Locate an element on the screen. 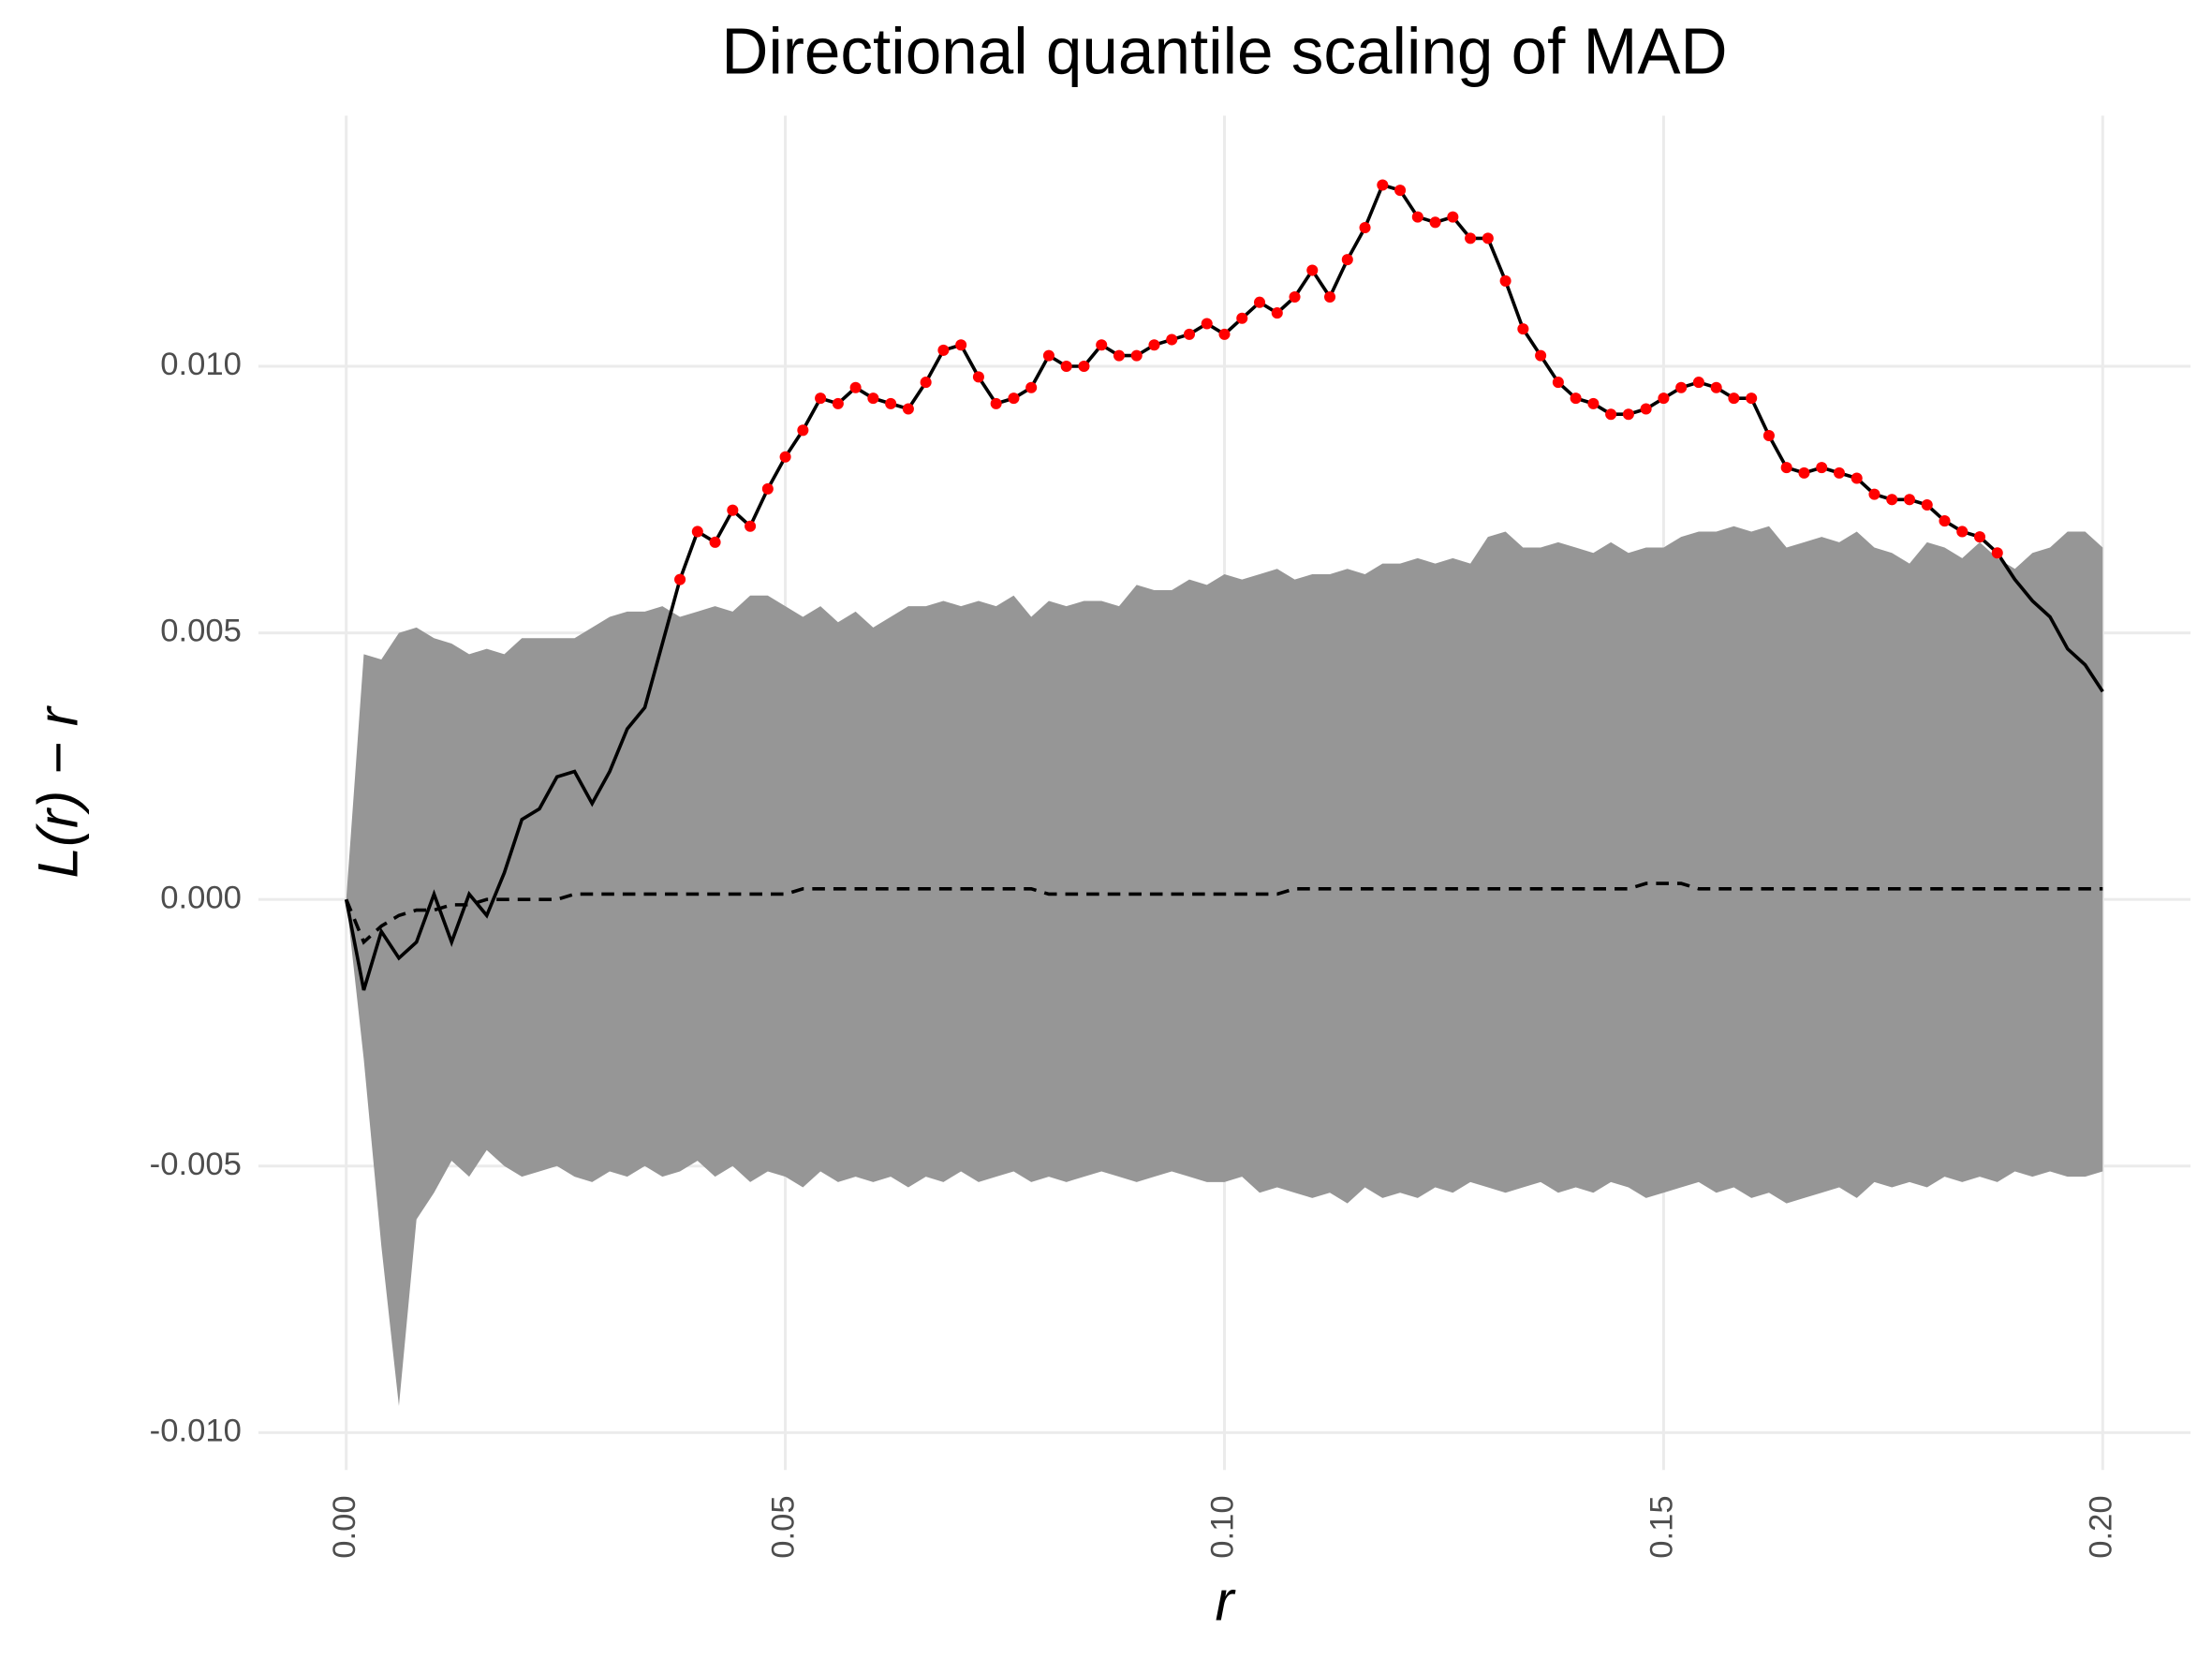 This screenshot has height=1659, width=2212. chart-title: Directional quantile scaling of MAD is located at coordinates (1224, 52).